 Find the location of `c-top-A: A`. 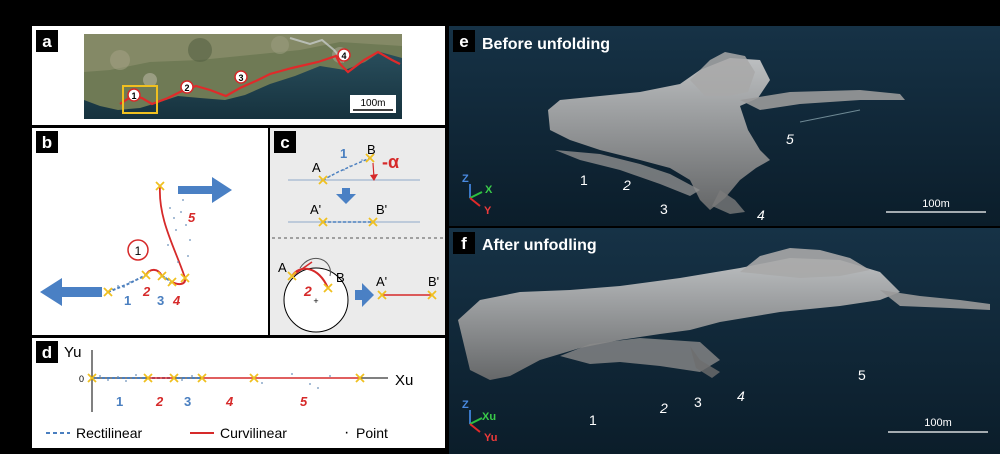

c-top-A: A is located at coordinates (316, 167).